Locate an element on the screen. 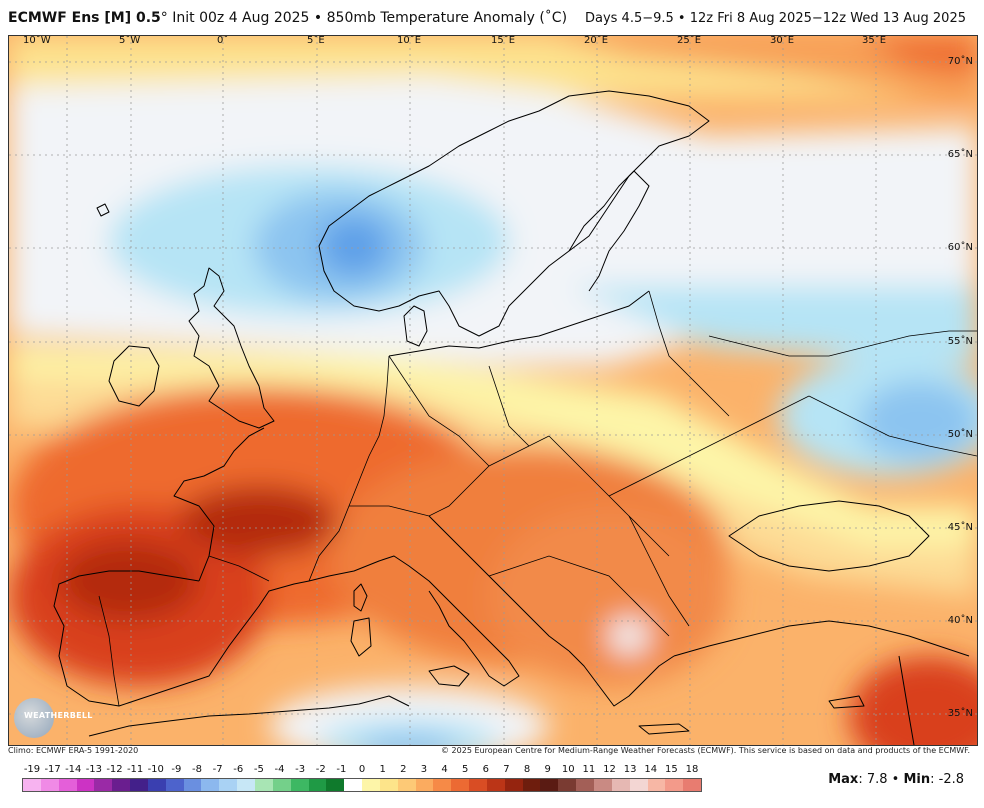 The image size is (984, 808). legend-tick-label: -2 is located at coordinates (320, 769).